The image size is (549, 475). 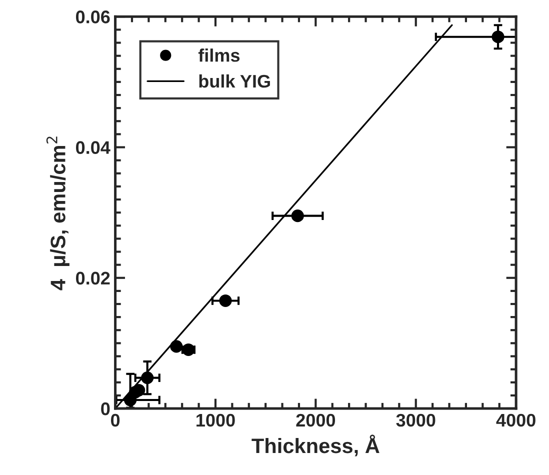 What do you see at coordinates (105, 409) in the screenshot?
I see `y-tick-label: 0` at bounding box center [105, 409].